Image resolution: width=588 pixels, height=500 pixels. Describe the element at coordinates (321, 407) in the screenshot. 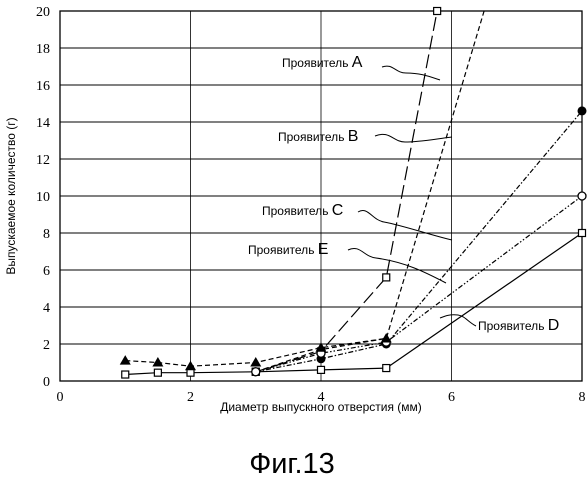

I see `x-axis-title: Диаметр выпускного отверстия (мм)` at that location.